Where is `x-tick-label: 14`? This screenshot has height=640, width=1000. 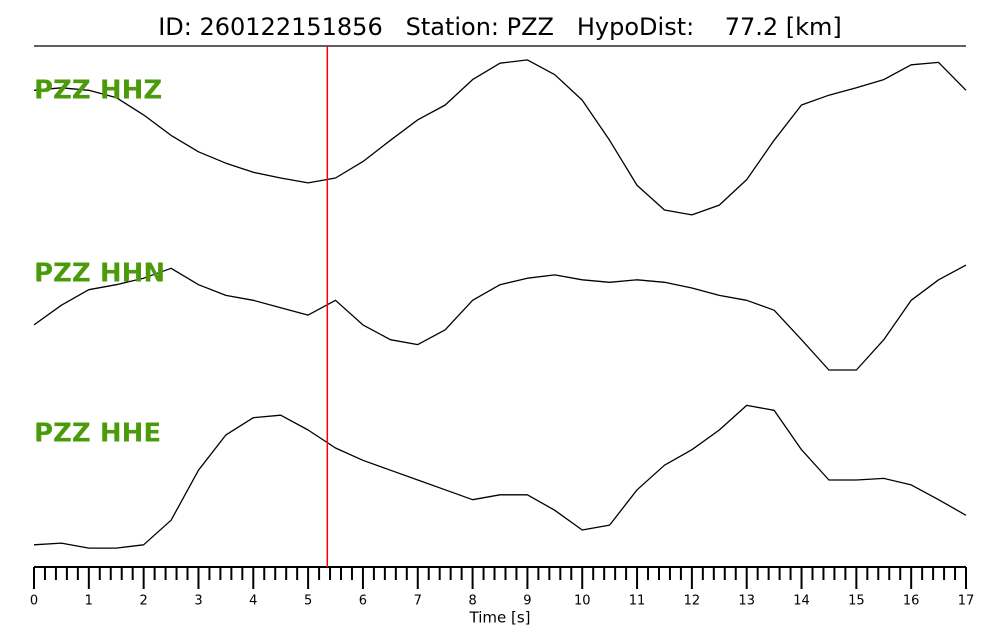
x-tick-label: 14 is located at coordinates (801, 601).